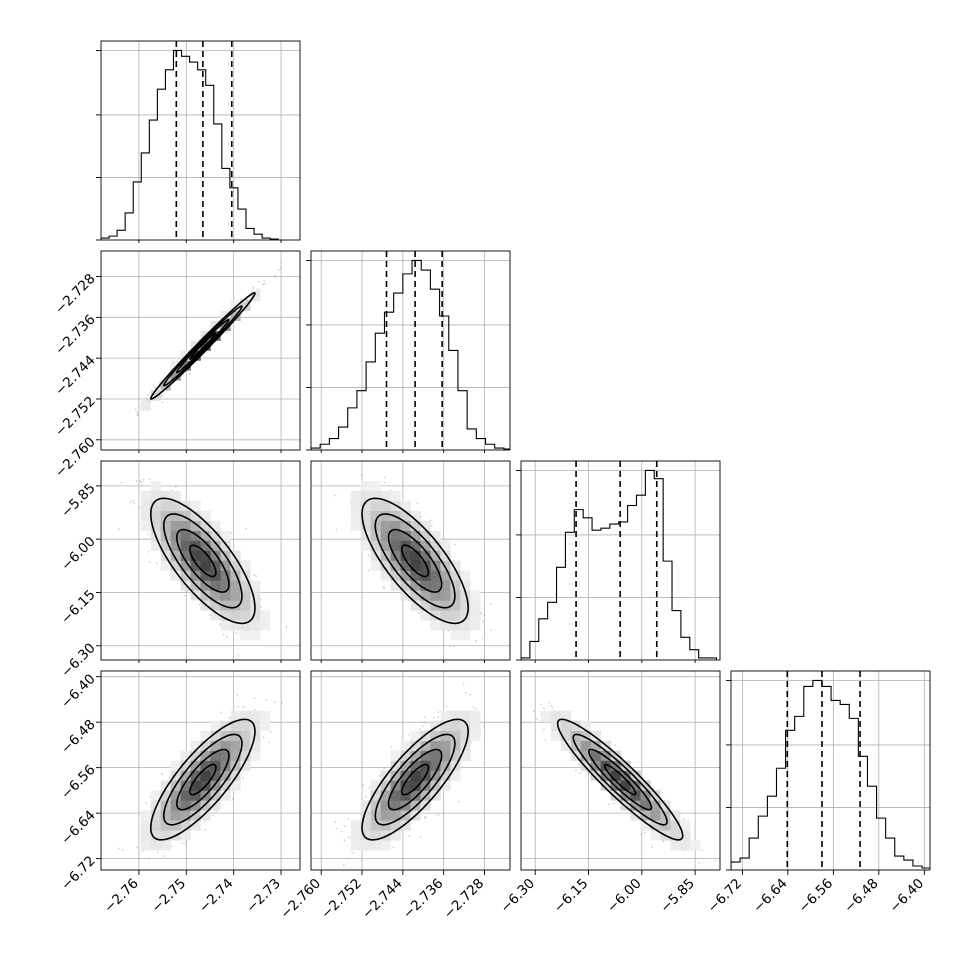 This screenshot has width=970, height=970. Describe the element at coordinates (620, 770) in the screenshot. I see `panel-3-2-frame` at that location.